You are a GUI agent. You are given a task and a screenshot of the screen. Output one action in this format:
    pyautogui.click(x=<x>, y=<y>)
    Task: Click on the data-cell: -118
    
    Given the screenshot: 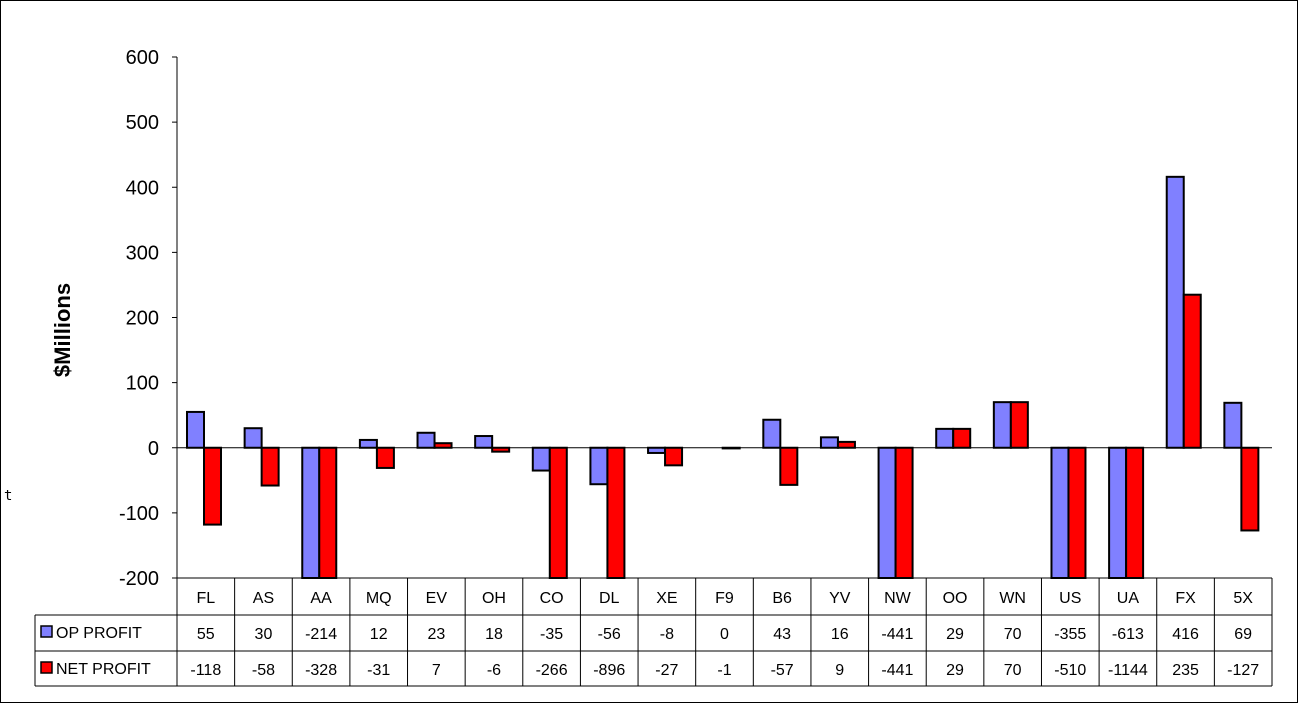 What is the action you would take?
    pyautogui.click(x=205, y=670)
    